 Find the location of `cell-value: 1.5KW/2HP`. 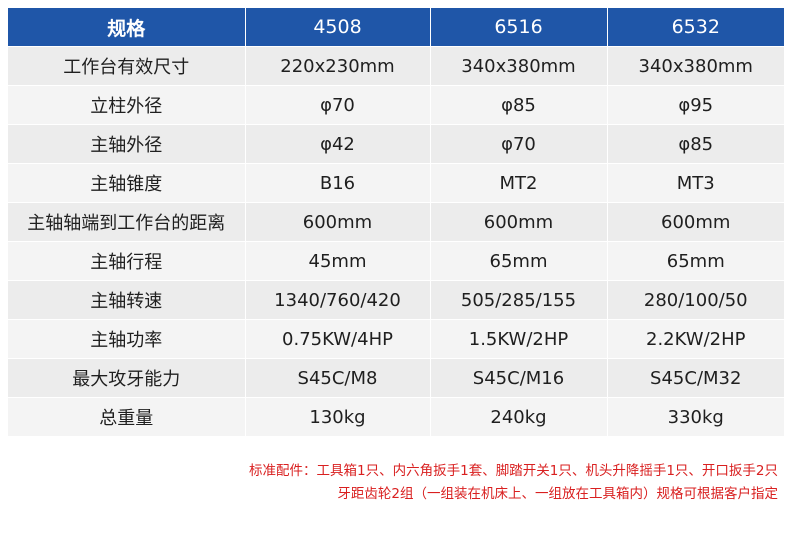

cell-value: 1.5KW/2HP is located at coordinates (519, 339).